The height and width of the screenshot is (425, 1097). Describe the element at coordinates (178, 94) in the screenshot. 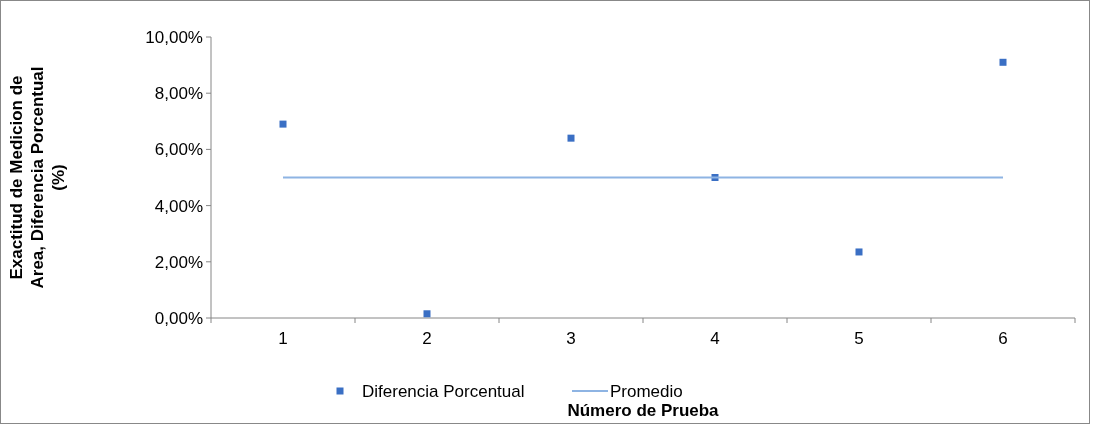

I see `y-tick-label: 8,00%` at that location.